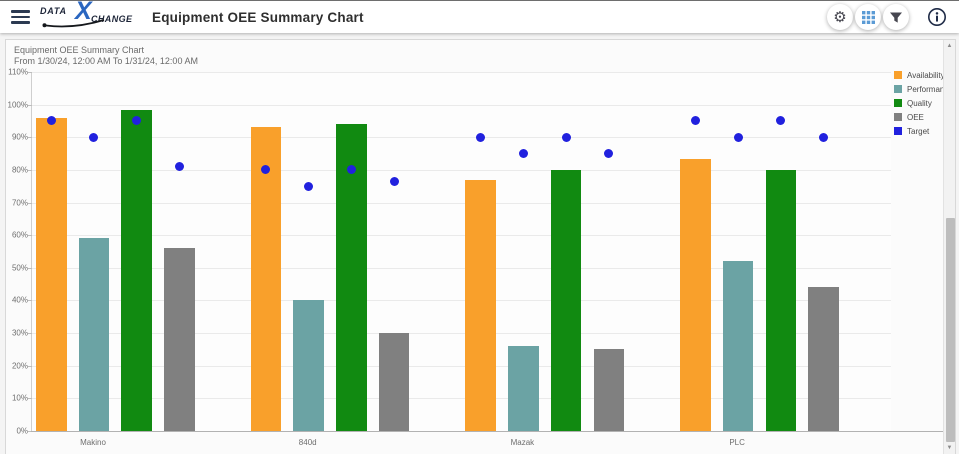  What do you see at coordinates (480, 305) in the screenshot?
I see `bar-availability-mazak` at bounding box center [480, 305].